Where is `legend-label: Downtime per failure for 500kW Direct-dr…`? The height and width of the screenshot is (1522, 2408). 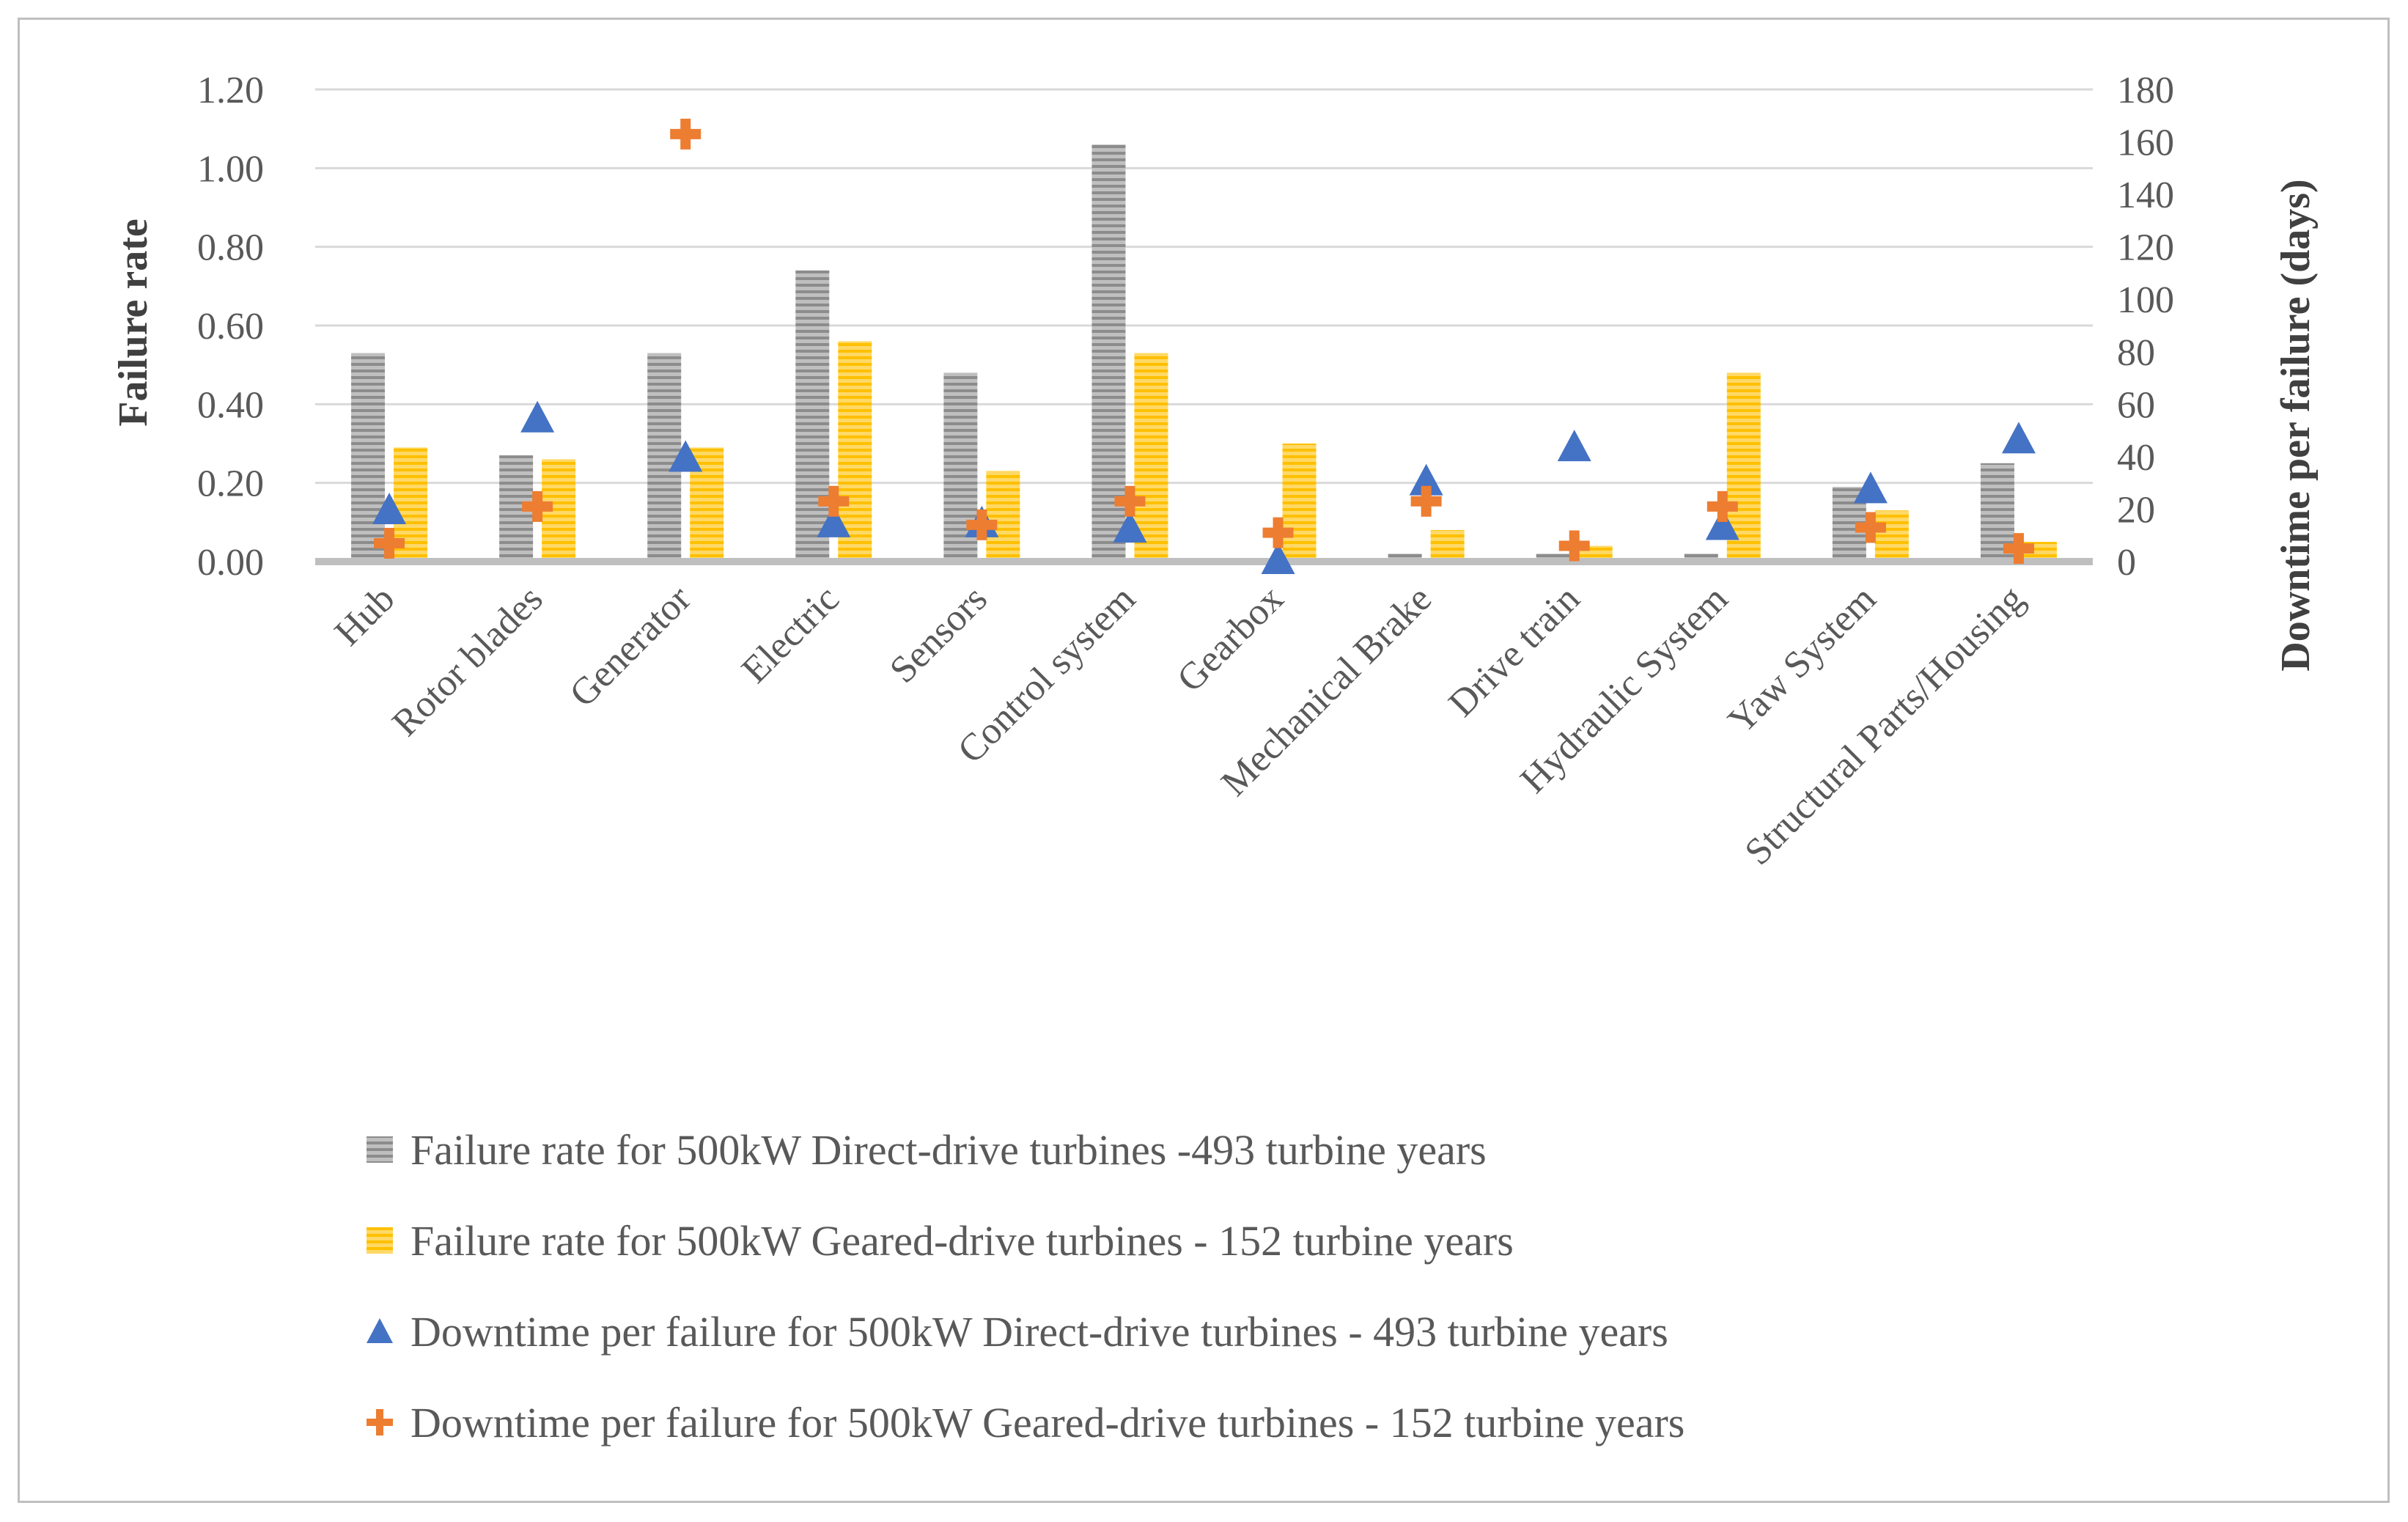 legend-label: Downtime per failure for 500kW Direct-dr… is located at coordinates (1039, 1332).